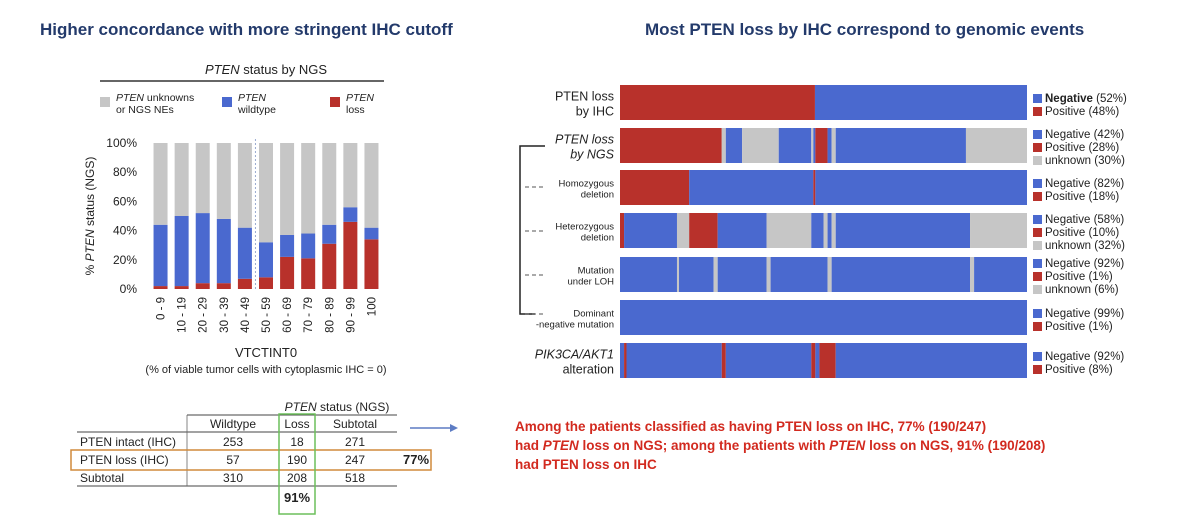 This screenshot has width=1200, height=519. Describe the element at coordinates (1084, 220) in the screenshot. I see `row-legend-text: Negative (58%)` at that location.